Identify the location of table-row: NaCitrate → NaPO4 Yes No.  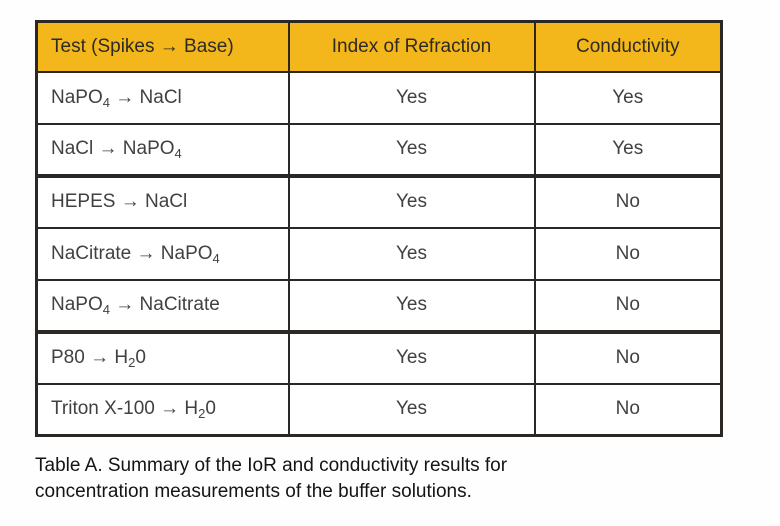
(379, 253).